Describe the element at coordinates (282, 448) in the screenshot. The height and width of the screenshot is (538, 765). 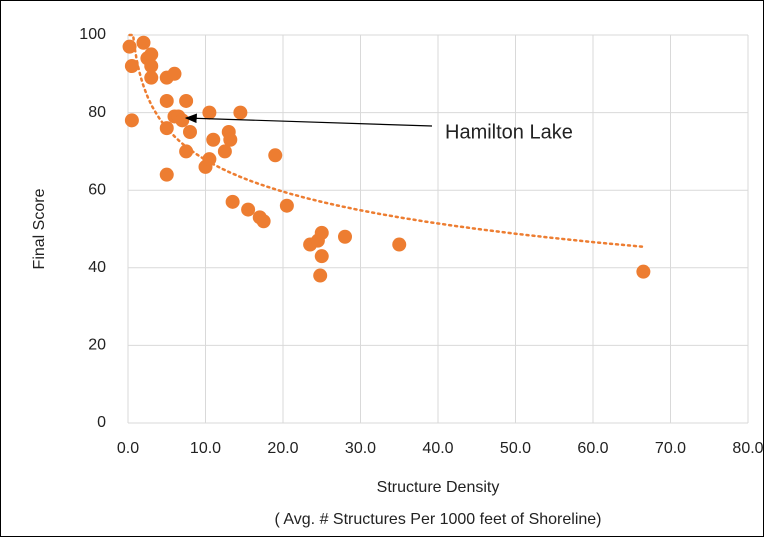
I see `x-tick-label: 20.0` at that location.